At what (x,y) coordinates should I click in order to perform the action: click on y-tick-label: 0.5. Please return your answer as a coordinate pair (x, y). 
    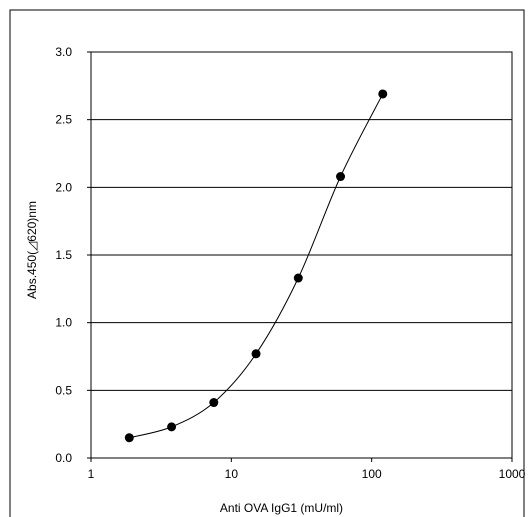
    Looking at the image, I should click on (63, 390).